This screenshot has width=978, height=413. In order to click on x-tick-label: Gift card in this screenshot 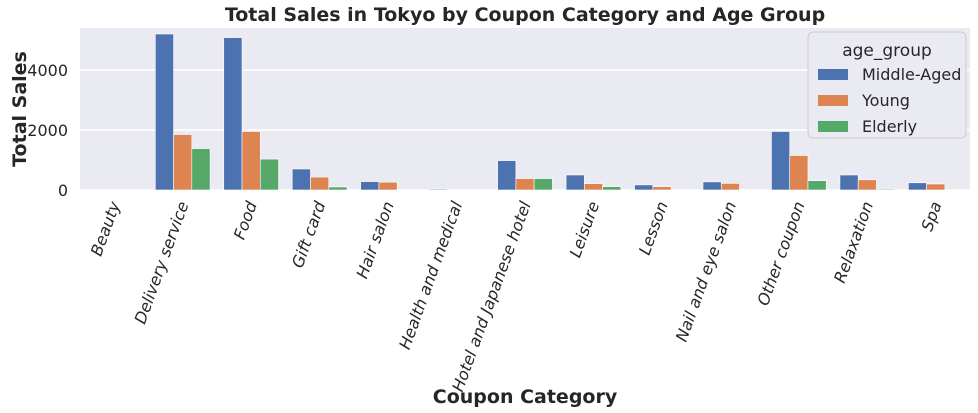, I will do `click(309, 234)`.